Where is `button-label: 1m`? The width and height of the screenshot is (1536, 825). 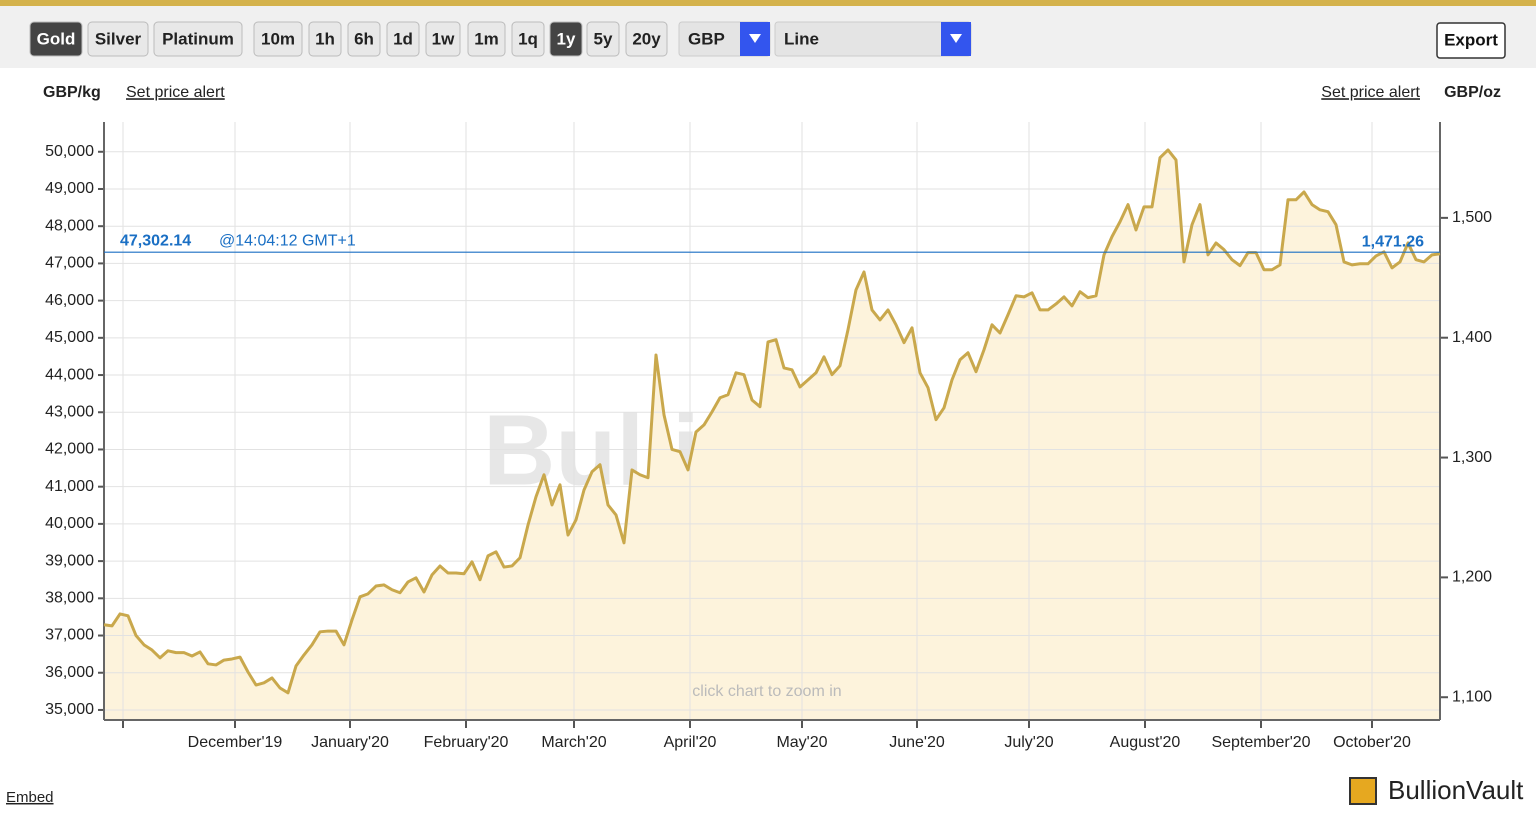 button-label: 1m is located at coordinates (486, 38).